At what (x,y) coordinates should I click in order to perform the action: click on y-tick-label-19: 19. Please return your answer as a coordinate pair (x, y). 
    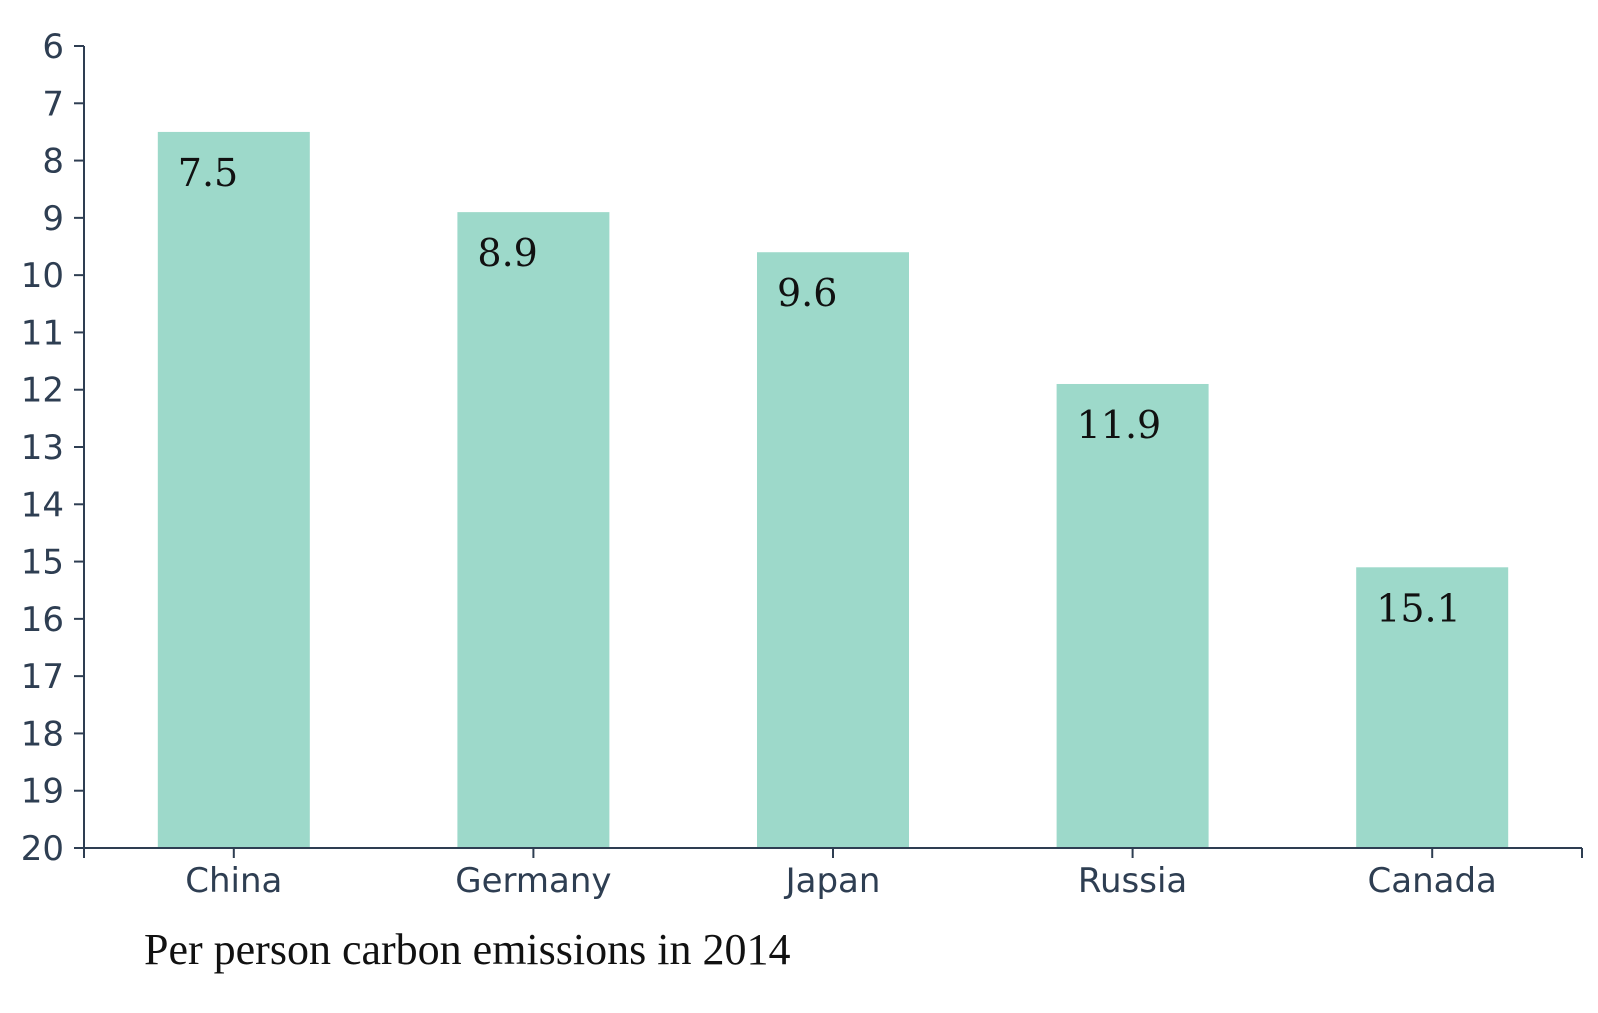
    Looking at the image, I should click on (42, 792).